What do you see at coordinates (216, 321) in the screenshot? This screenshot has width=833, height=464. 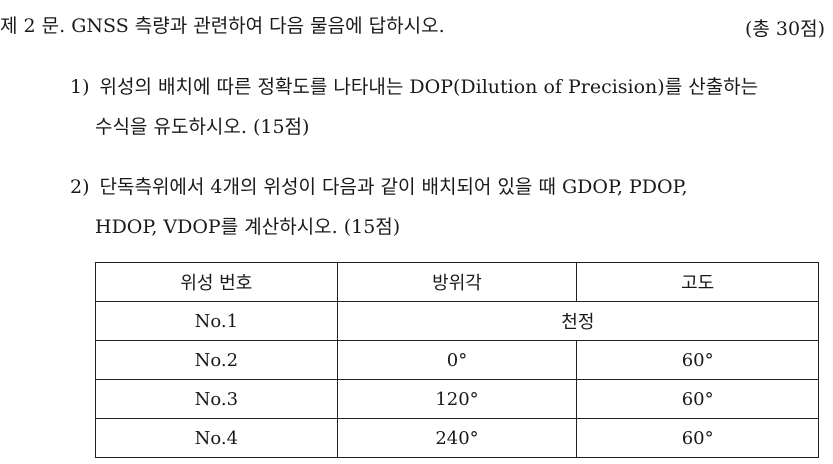 I see `cell-satellite-number: No.1` at bounding box center [216, 321].